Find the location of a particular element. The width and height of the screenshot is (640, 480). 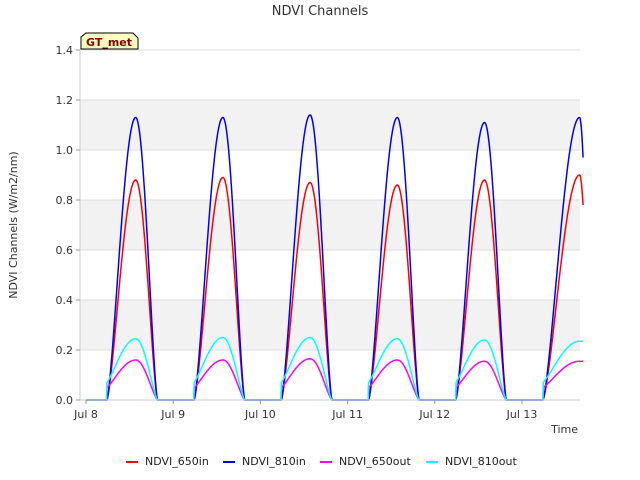

legend-label: NDVI_650out is located at coordinates (375, 461).